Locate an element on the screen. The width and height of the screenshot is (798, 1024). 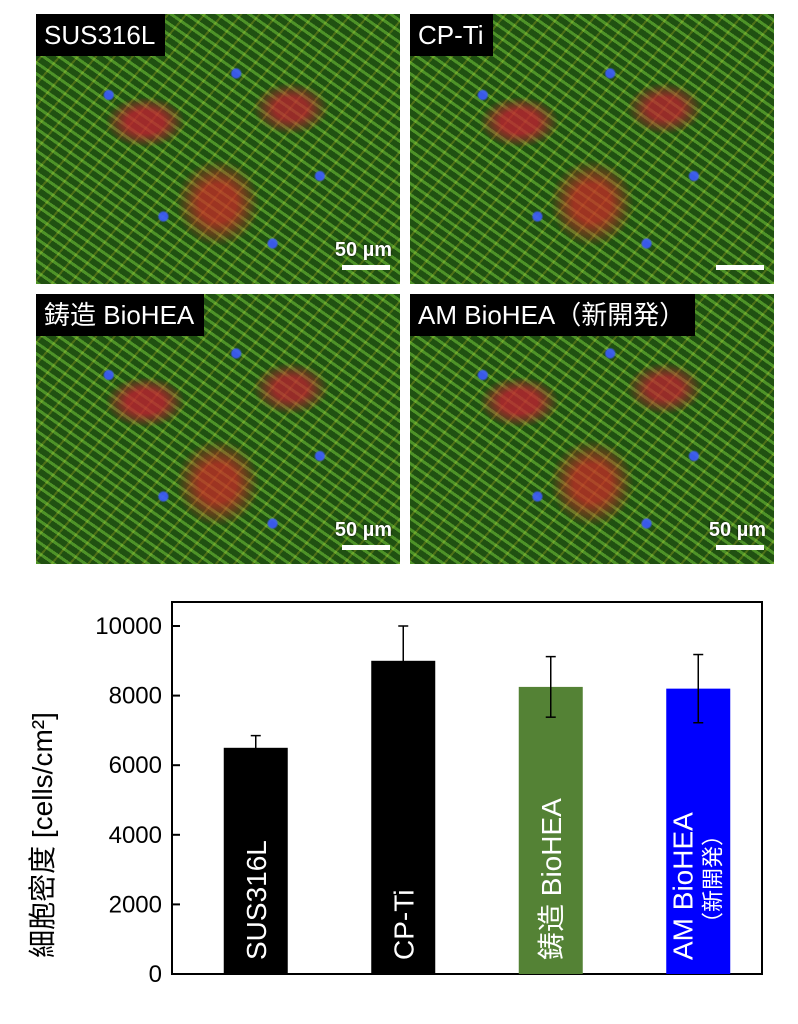
micrograph-sus316l: SUS316L 50 µm is located at coordinates (218, 149).